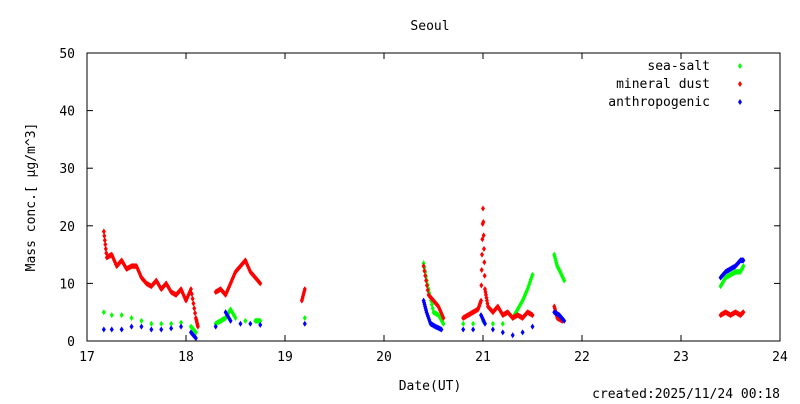  What do you see at coordinates (678, 66) in the screenshot?
I see `legend-label: sea-salt` at bounding box center [678, 66].